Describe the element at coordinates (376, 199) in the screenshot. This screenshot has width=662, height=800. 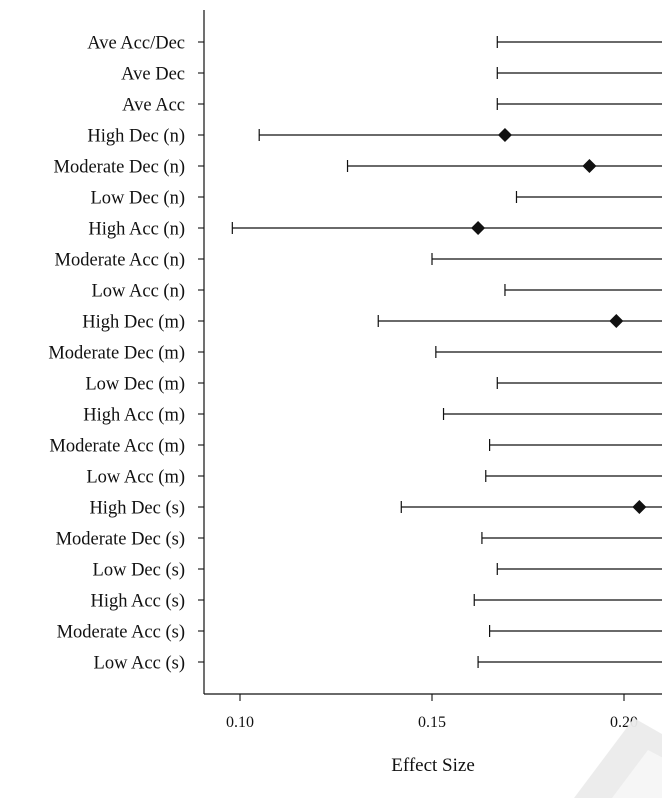
I see `forest-row: Low Dec (n)` at that location.